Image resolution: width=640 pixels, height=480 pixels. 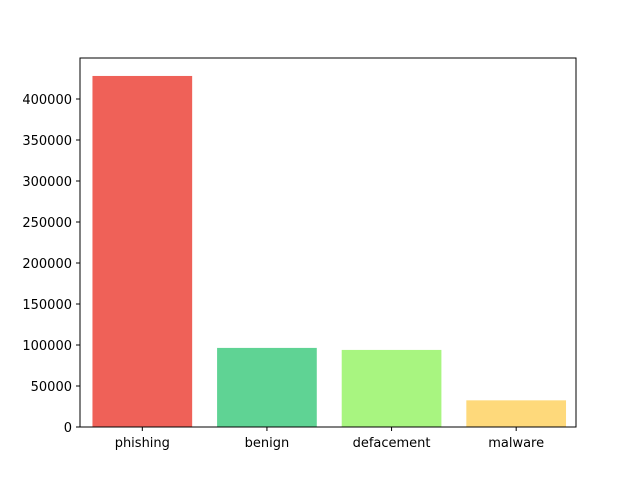 What do you see at coordinates (142, 443) in the screenshot?
I see `x-tick-label: phishing` at bounding box center [142, 443].